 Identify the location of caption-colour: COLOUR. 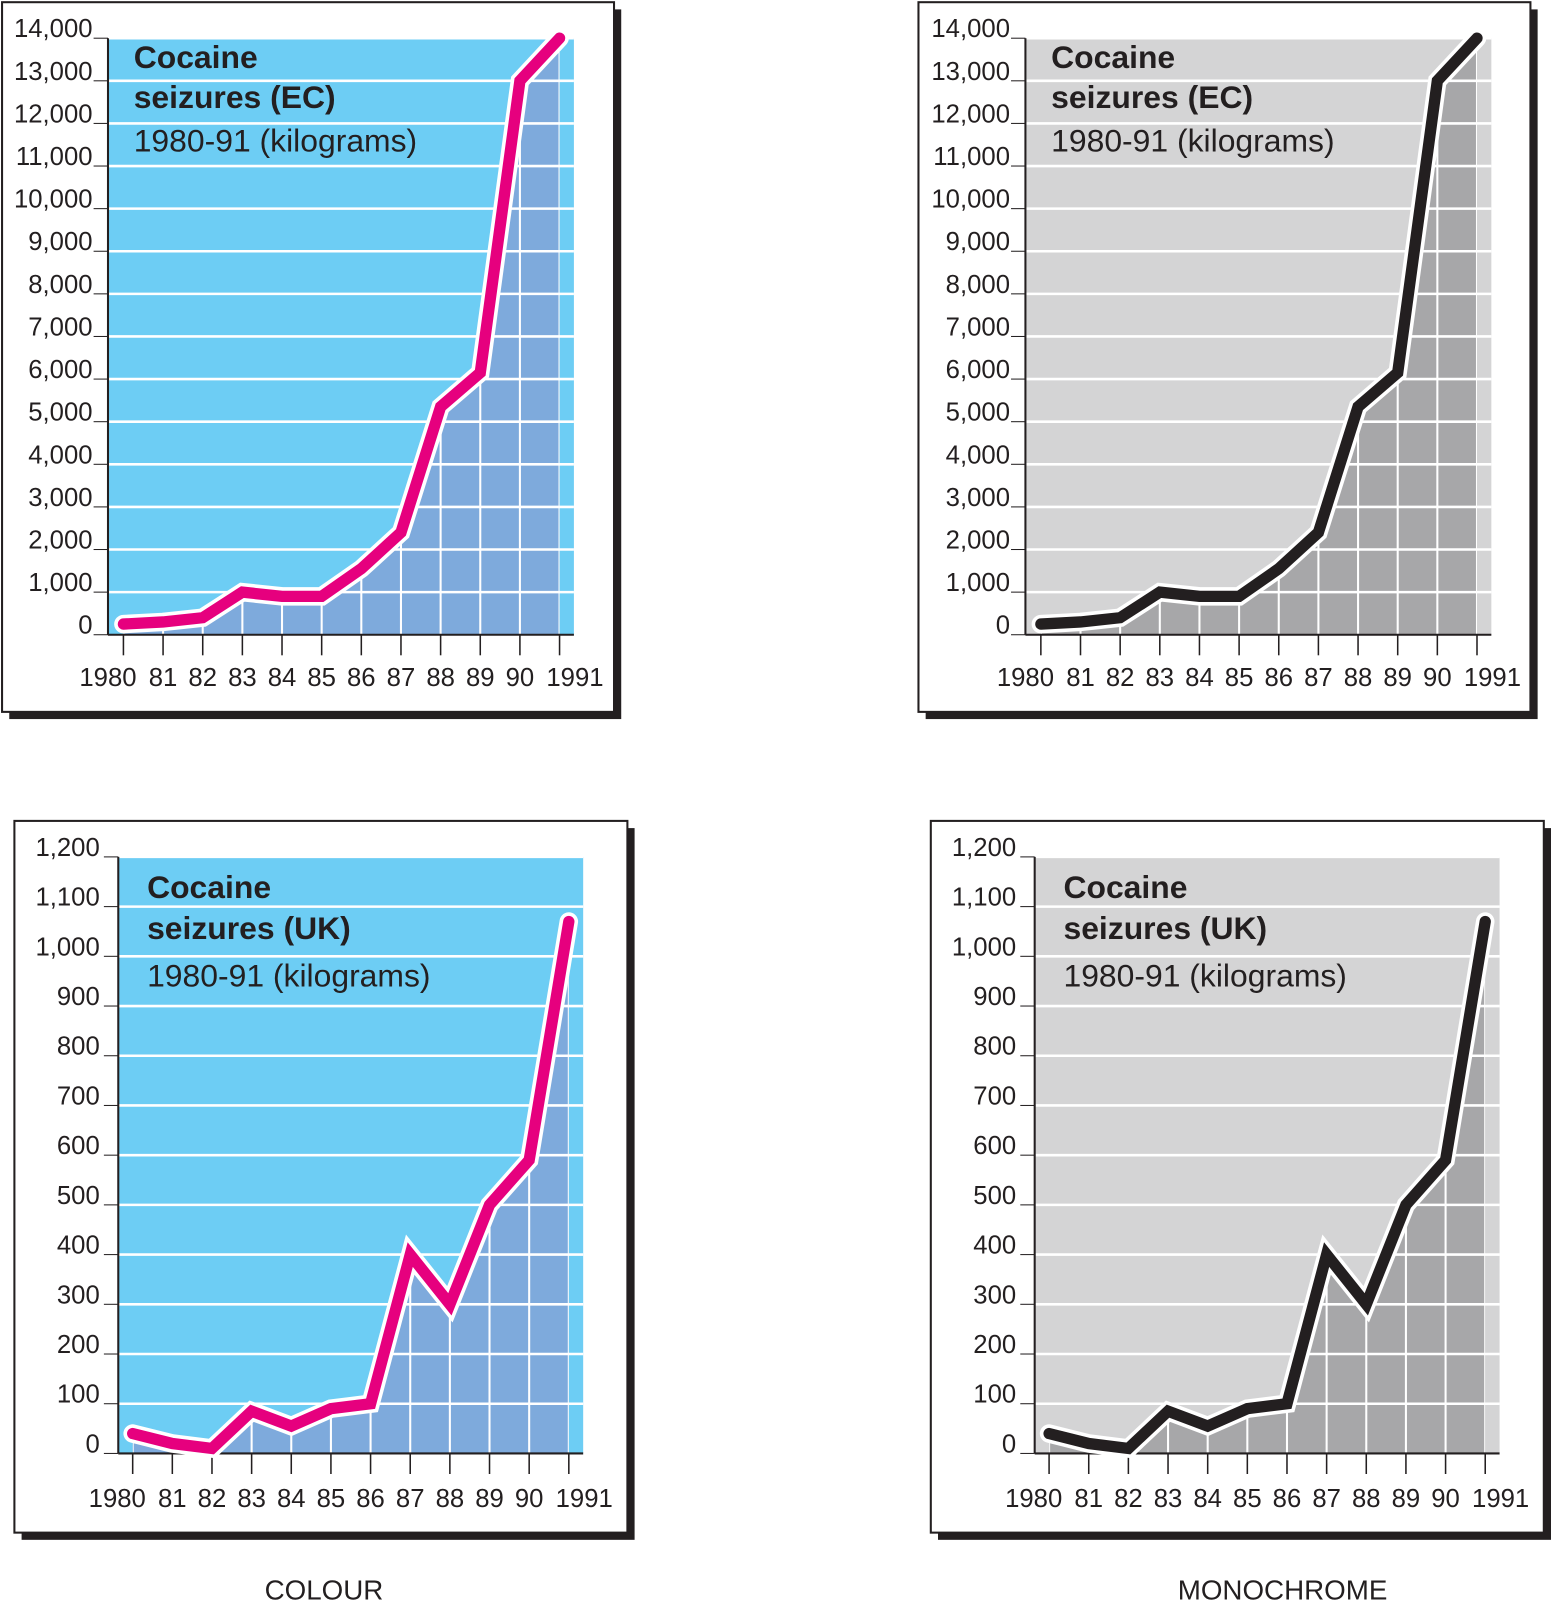
(324, 1589).